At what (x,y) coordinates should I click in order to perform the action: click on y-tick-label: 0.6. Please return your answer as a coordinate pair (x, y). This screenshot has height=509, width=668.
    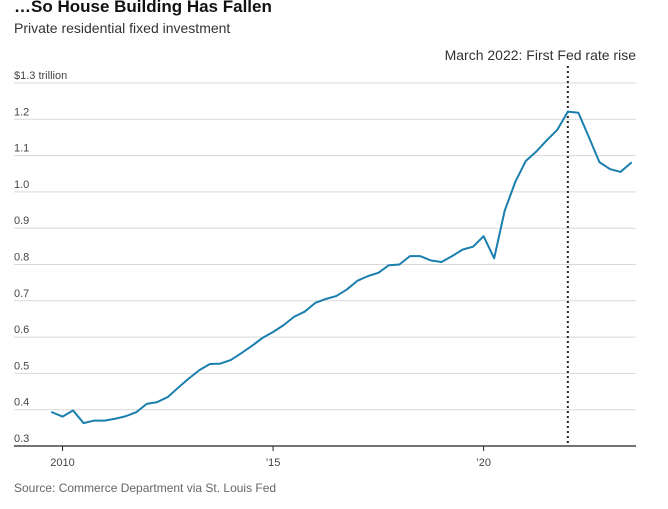
    Looking at the image, I should click on (21, 330).